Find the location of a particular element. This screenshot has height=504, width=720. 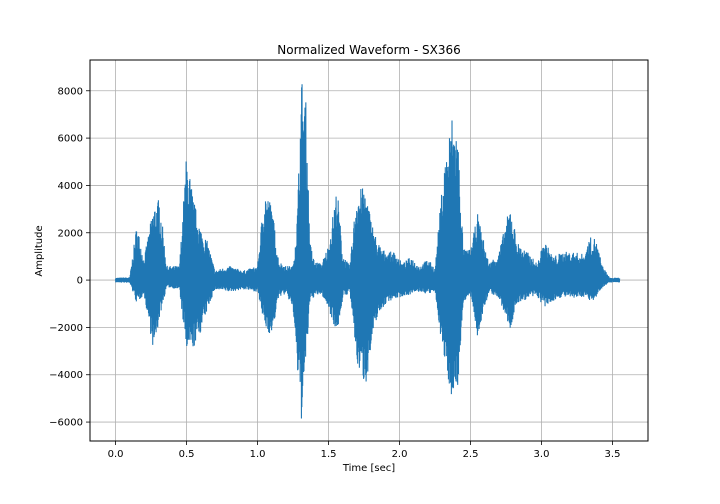

y-axis-ticks: −6000 −4000 −2000 0 2000 4000 6000 8000 is located at coordinates (69, 257).